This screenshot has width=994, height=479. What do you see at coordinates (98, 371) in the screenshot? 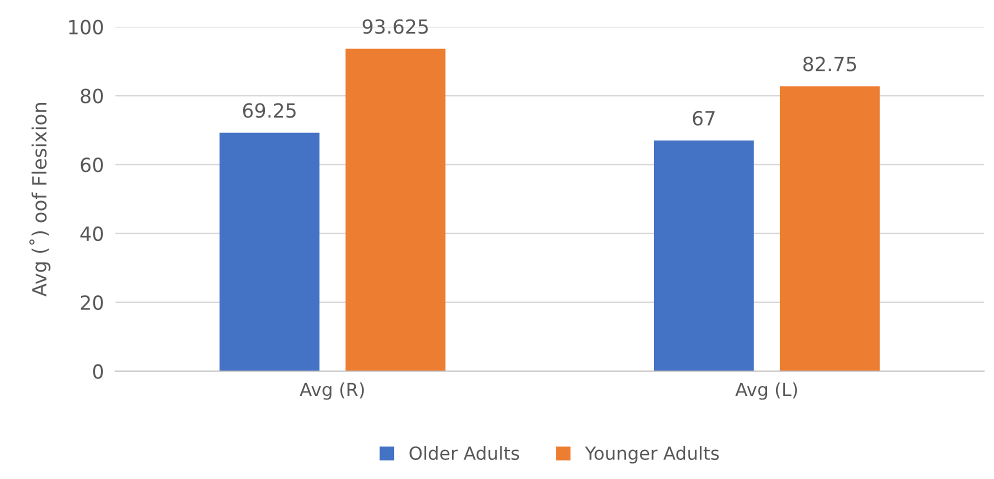
I see `y-tick-label: 0` at bounding box center [98, 371].